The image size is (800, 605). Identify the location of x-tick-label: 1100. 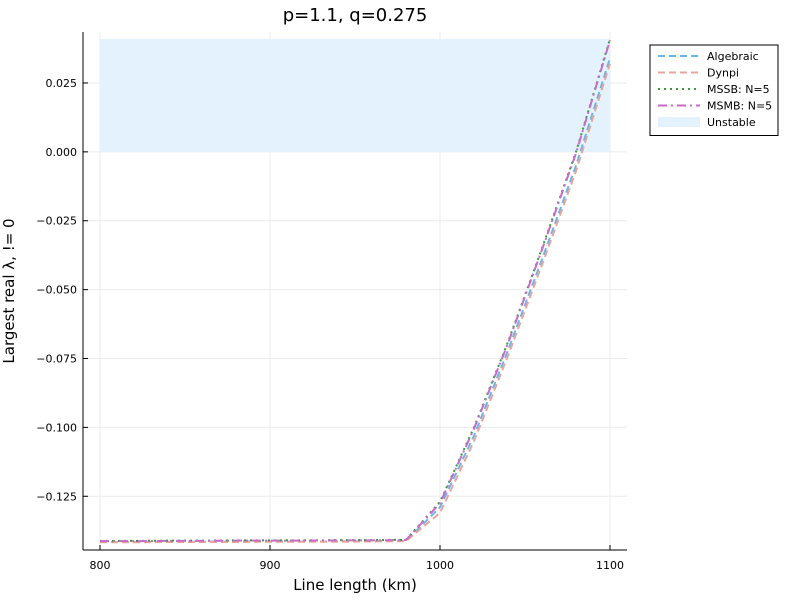
(610, 565).